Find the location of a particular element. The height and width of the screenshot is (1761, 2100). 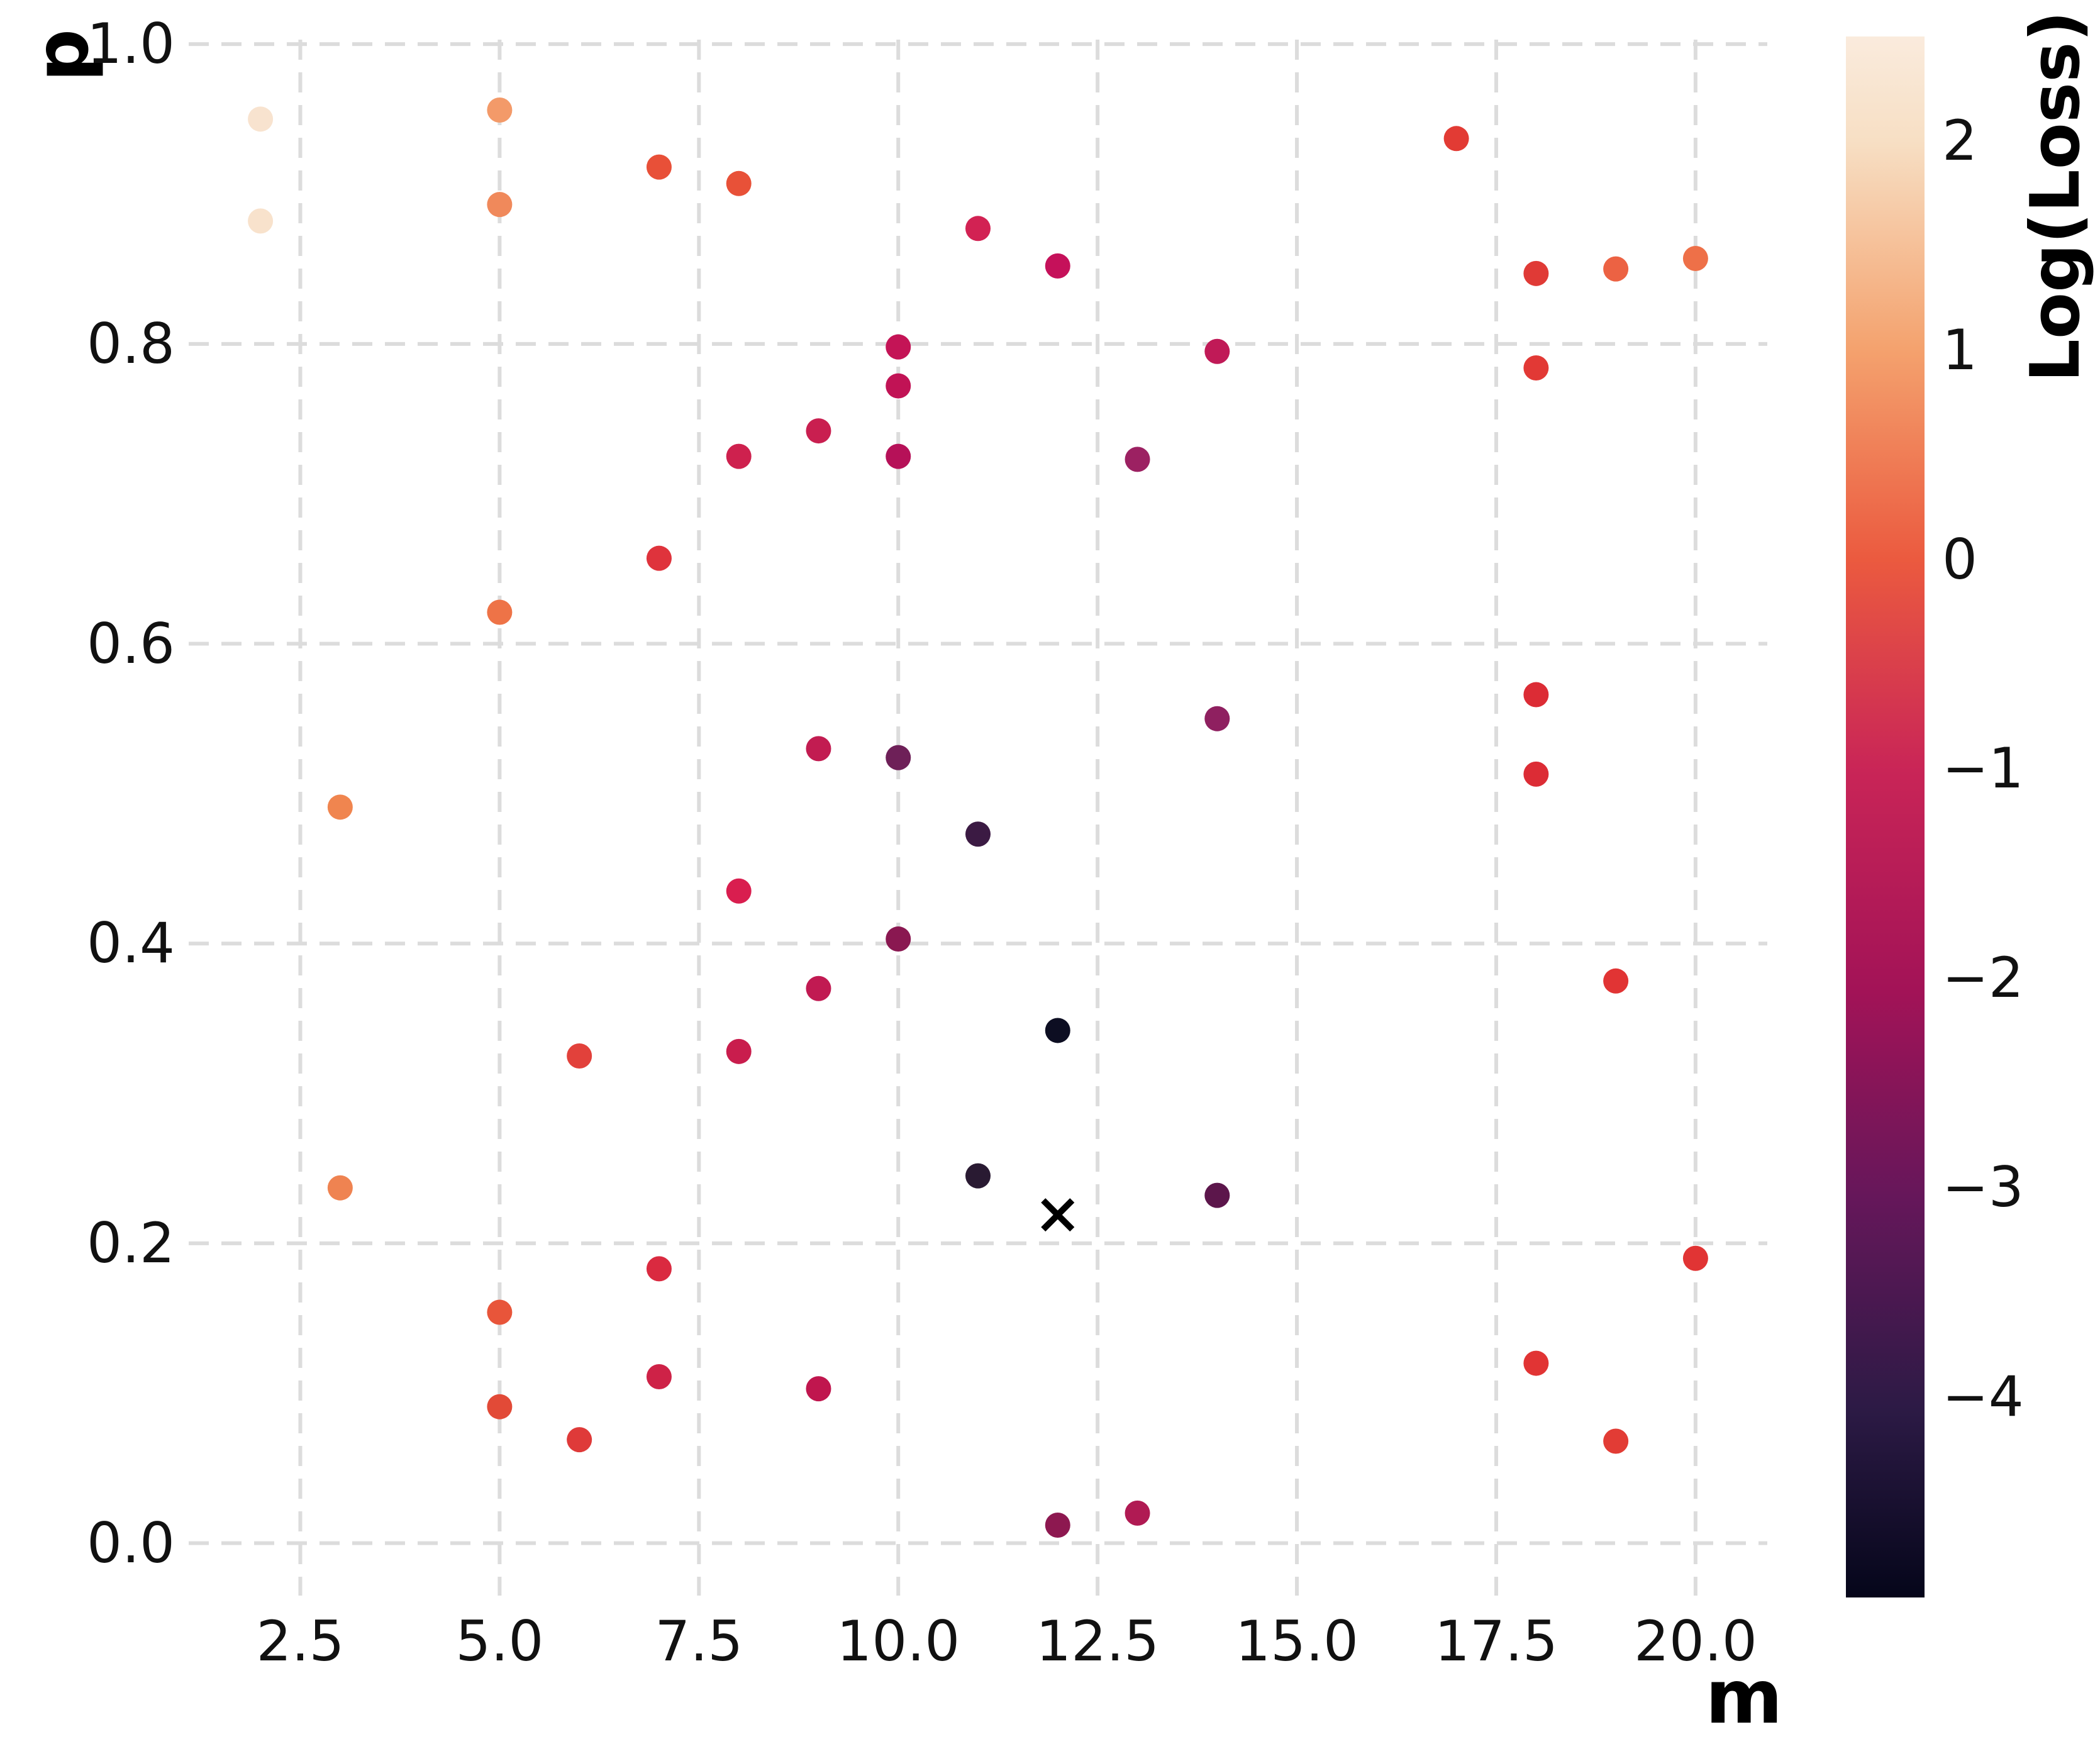

y-tick-label: 0.8 is located at coordinates (131, 343).